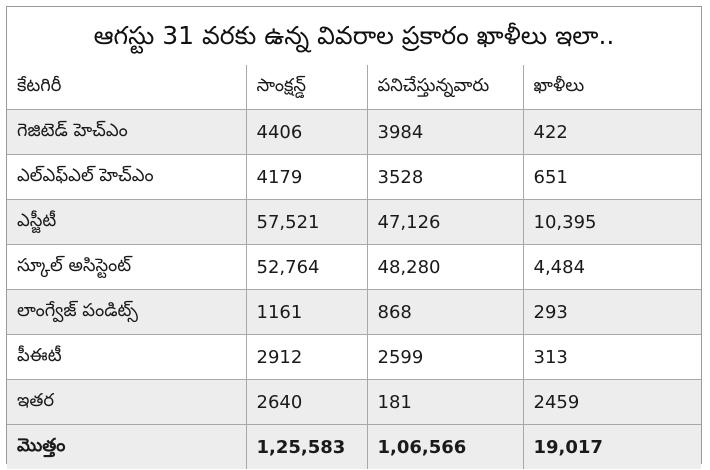 The width and height of the screenshot is (710, 470). What do you see at coordinates (306, 132) in the screenshot?
I see `cell-sanctioned: 4406` at bounding box center [306, 132].